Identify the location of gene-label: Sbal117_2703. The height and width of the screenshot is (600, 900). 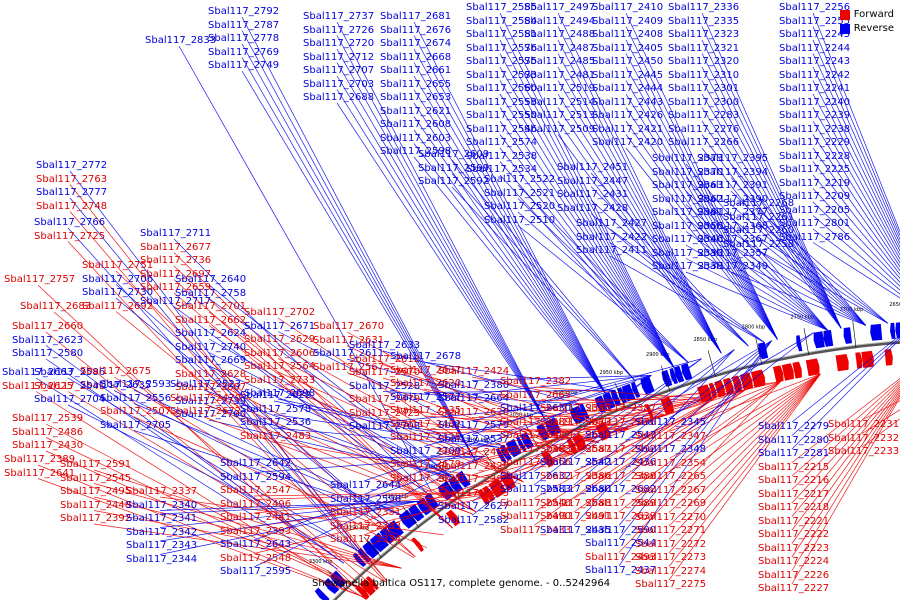
(339, 84).